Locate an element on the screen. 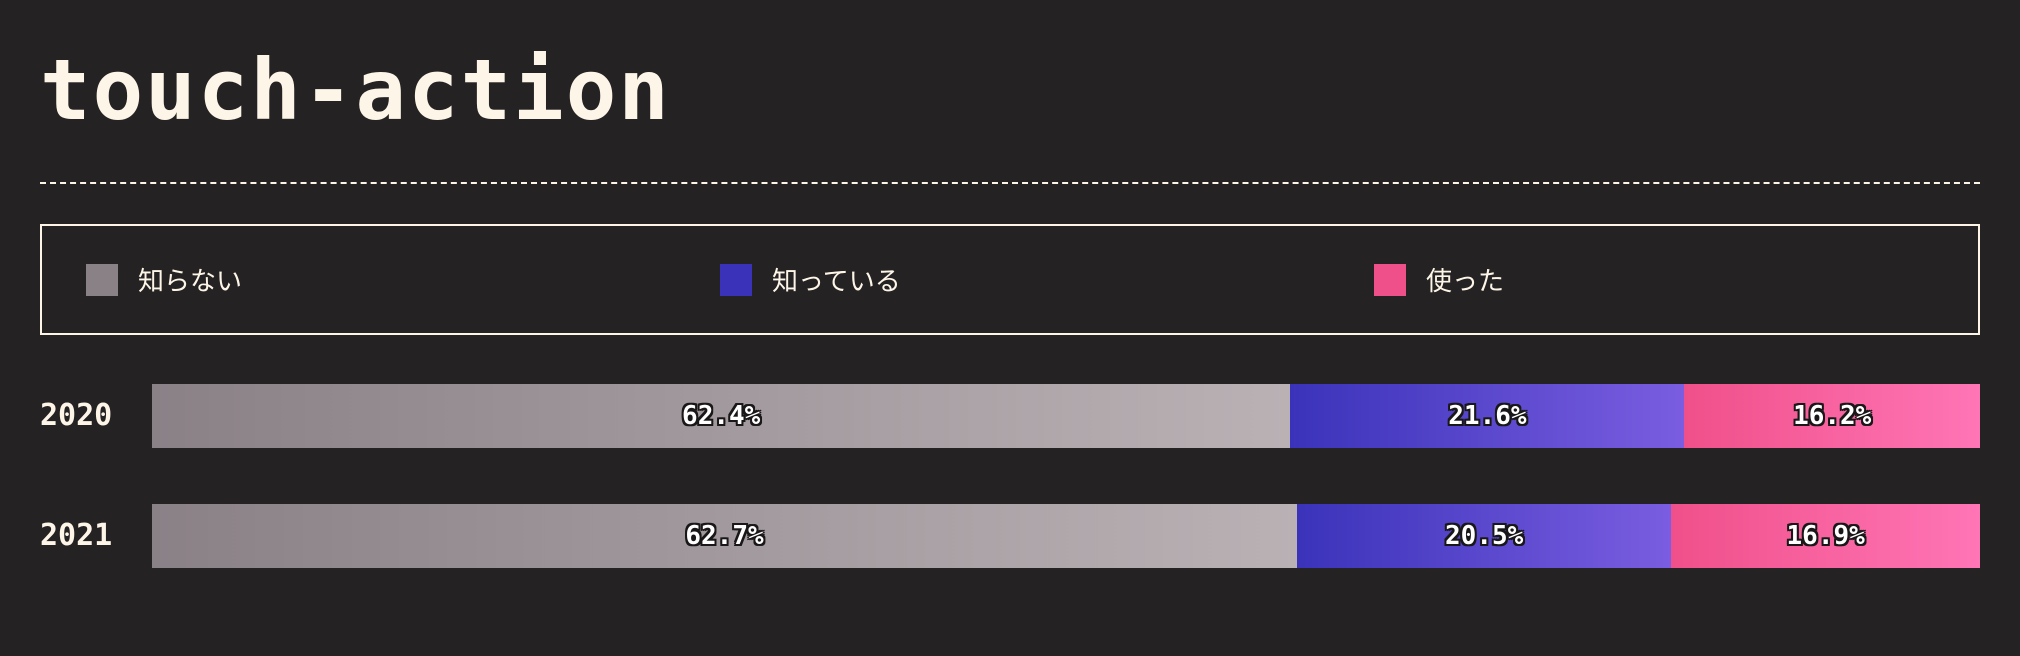 This screenshot has width=2020, height=656. chart-title: touch-action is located at coordinates (355, 90).